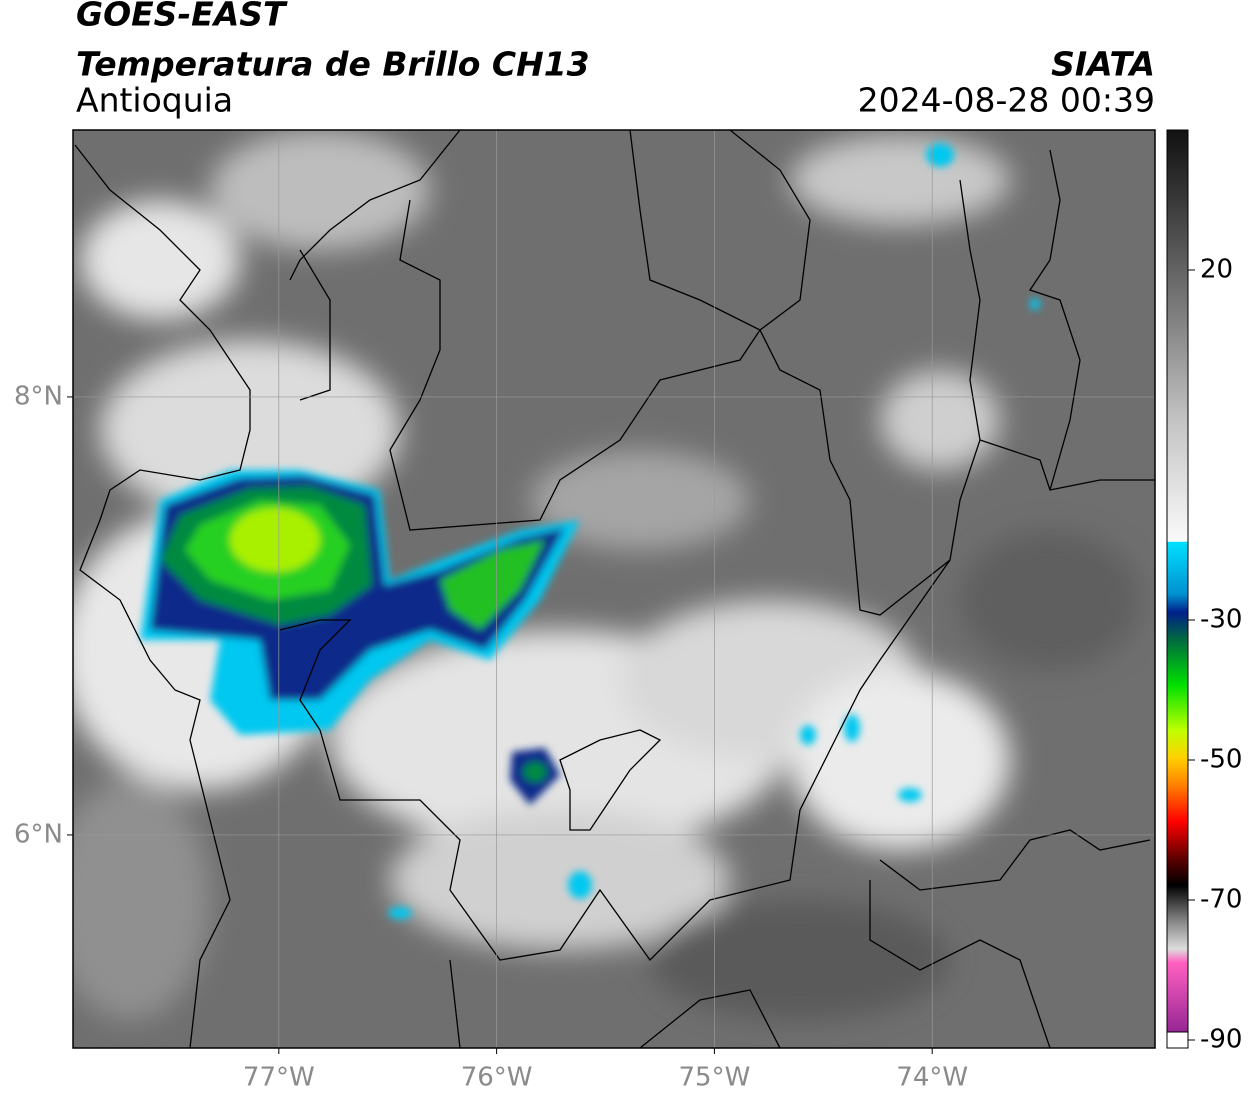 This screenshot has width=1252, height=1103. What do you see at coordinates (38, 834) in the screenshot?
I see `y-tick-label: 6°N` at bounding box center [38, 834].